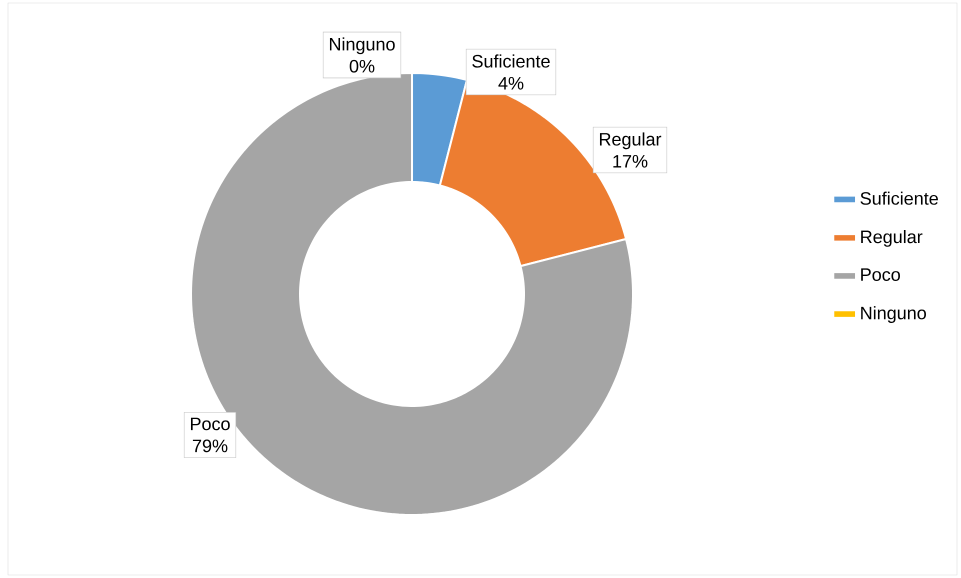  Describe the element at coordinates (899, 198) in the screenshot. I see `legend-label: Suficiente` at that location.